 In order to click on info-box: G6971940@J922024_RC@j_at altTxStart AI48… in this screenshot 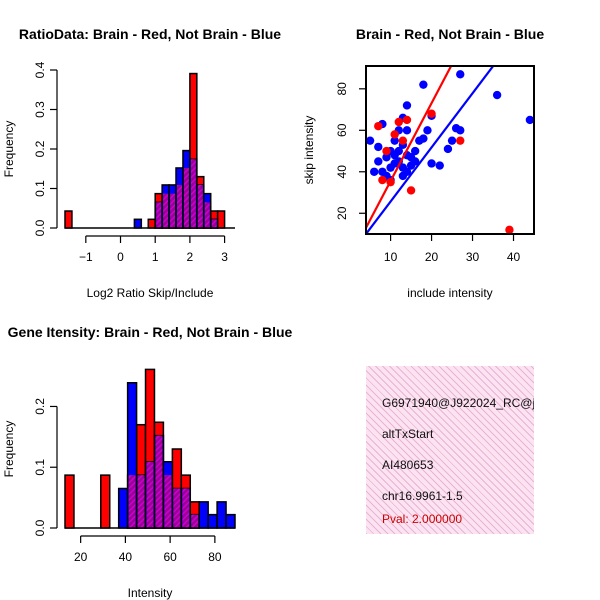, I will do `click(450, 450)`.